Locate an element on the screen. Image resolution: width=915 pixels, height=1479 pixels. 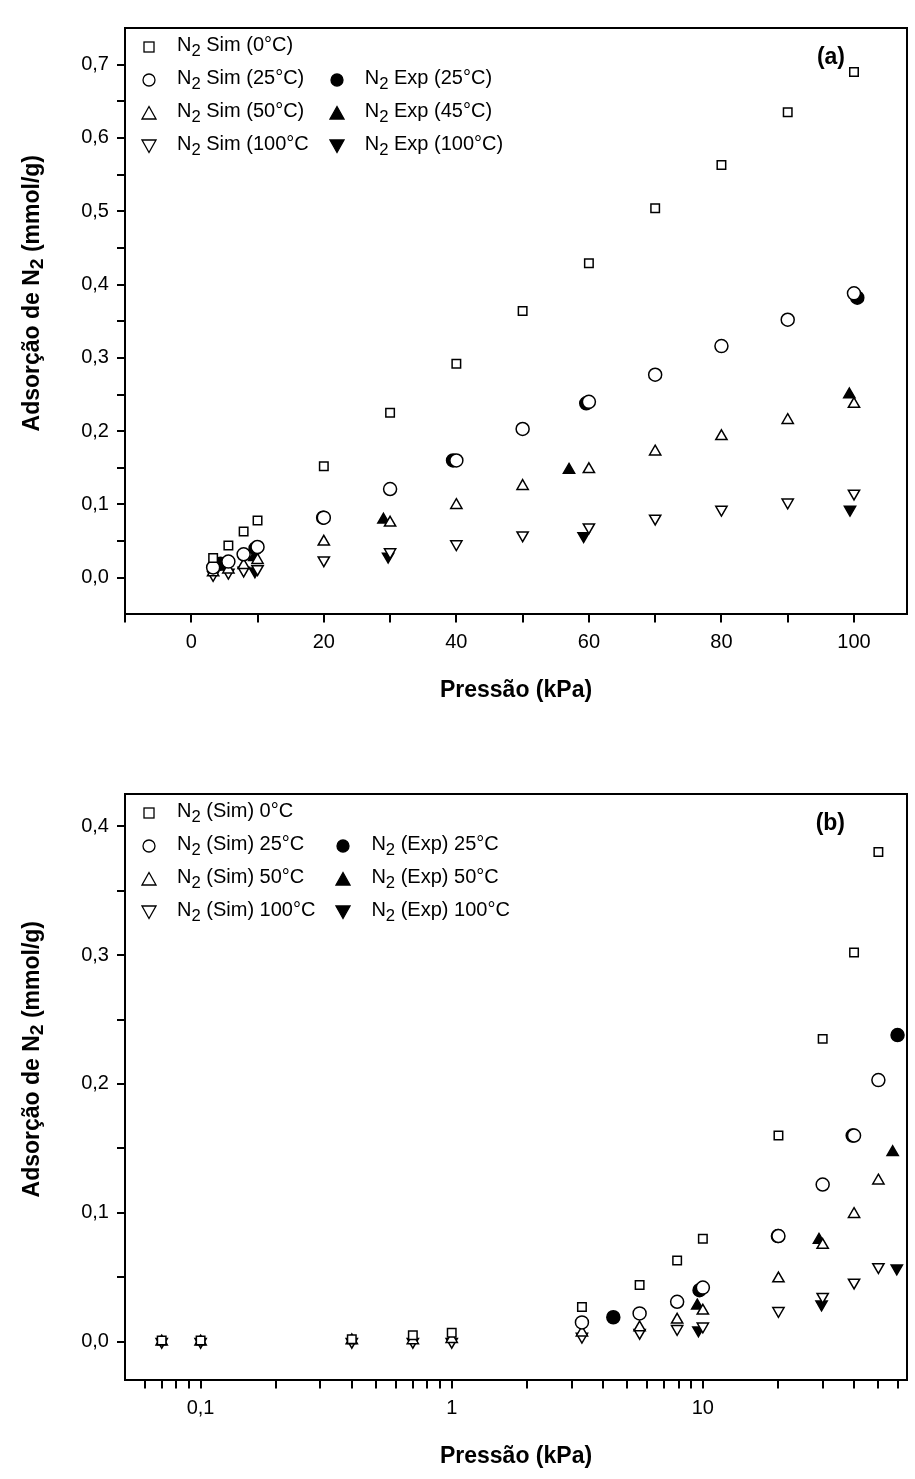
x-tick-label: 80 is located at coordinates (721, 640).